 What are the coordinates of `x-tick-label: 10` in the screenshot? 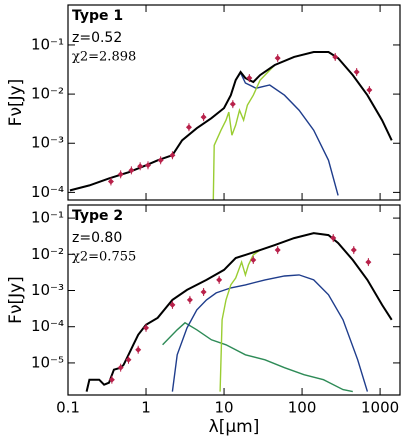 It's located at (223, 408).